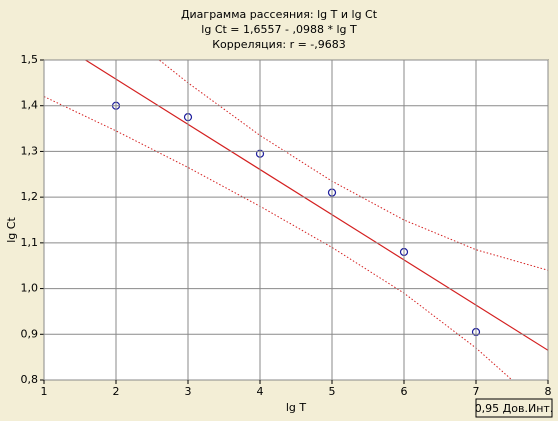 This screenshot has width=558, height=421. Describe the element at coordinates (279, 29) in the screenshot. I see `chart-subtitle: lg Ct = 1,6557 - ,0988 * lg T` at that location.